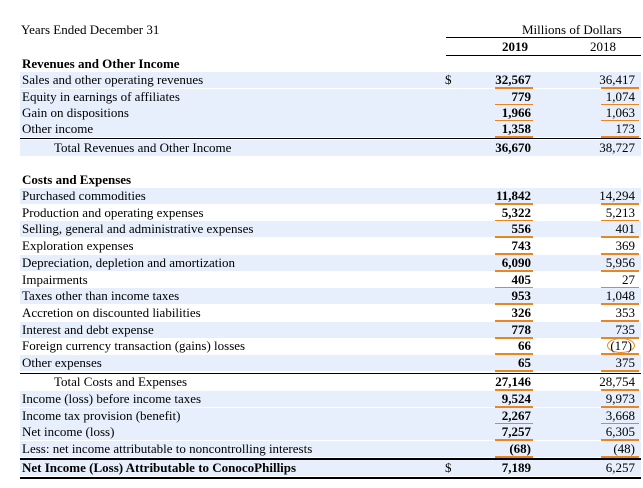 This screenshot has height=488, width=643. Describe the element at coordinates (543, 37) in the screenshot. I see `header-rule` at that location.